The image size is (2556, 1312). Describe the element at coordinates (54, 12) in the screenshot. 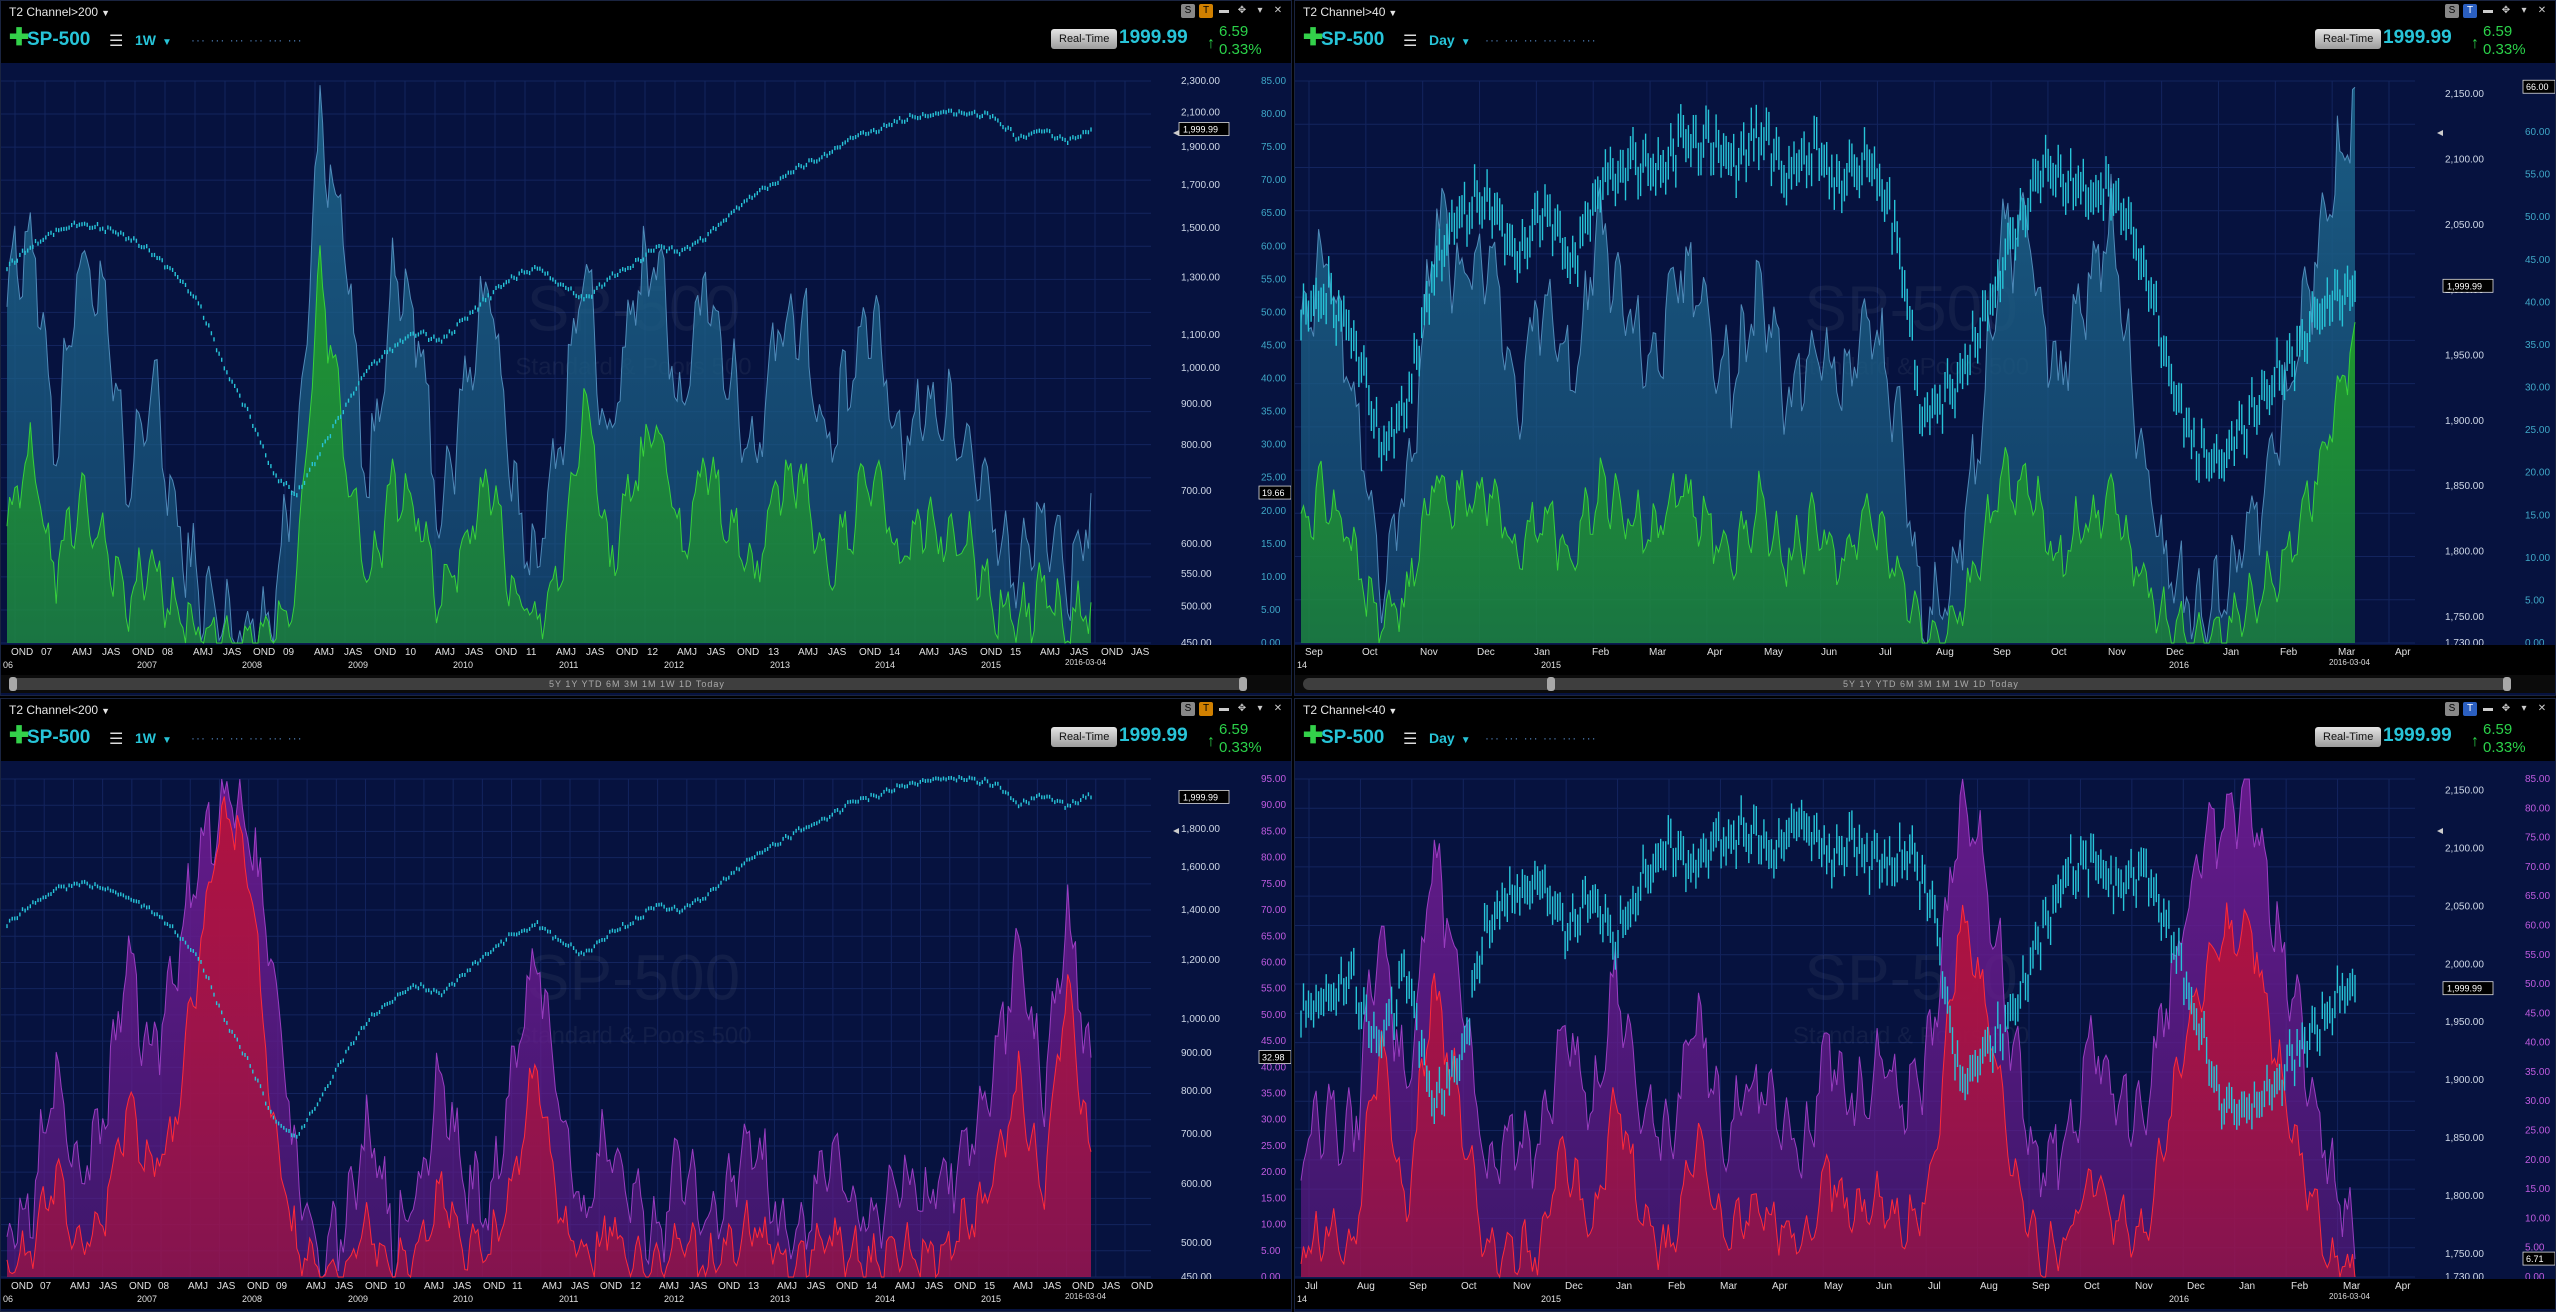

I see `window-title-text: T2 Channel>200` at that location.